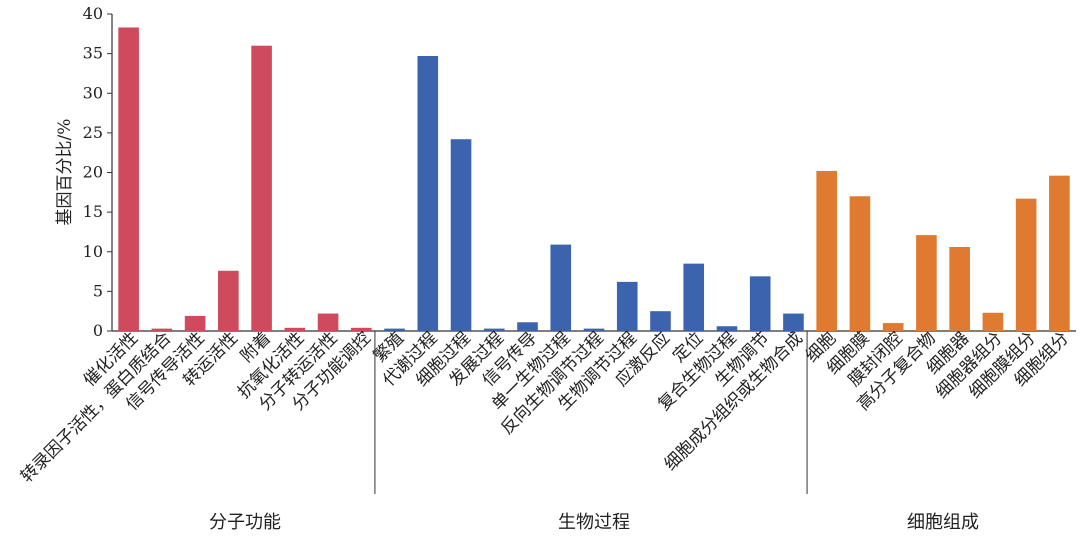 This screenshot has height=536, width=1080. I want to click on y-tick-label: 10, so click(93, 251).